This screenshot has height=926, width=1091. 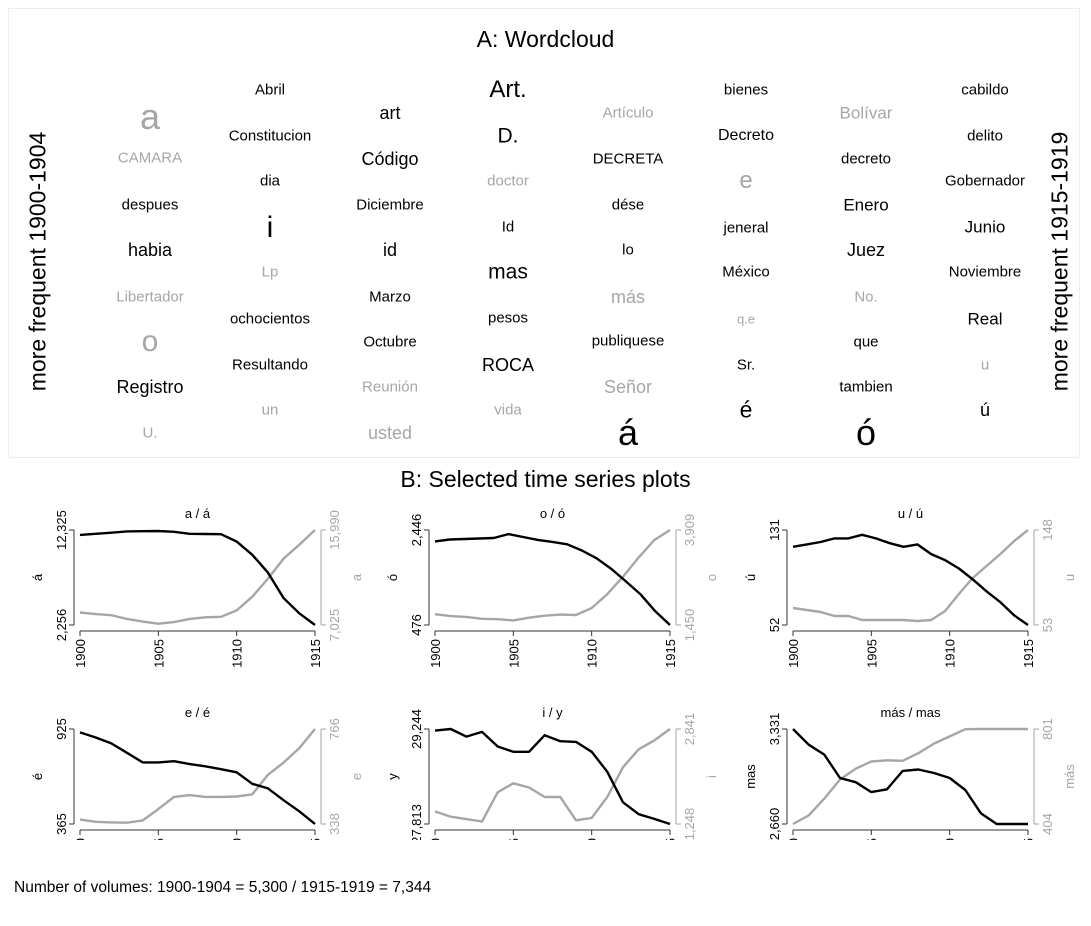 What do you see at coordinates (985, 136) in the screenshot?
I see `wordcloud-word: delito` at bounding box center [985, 136].